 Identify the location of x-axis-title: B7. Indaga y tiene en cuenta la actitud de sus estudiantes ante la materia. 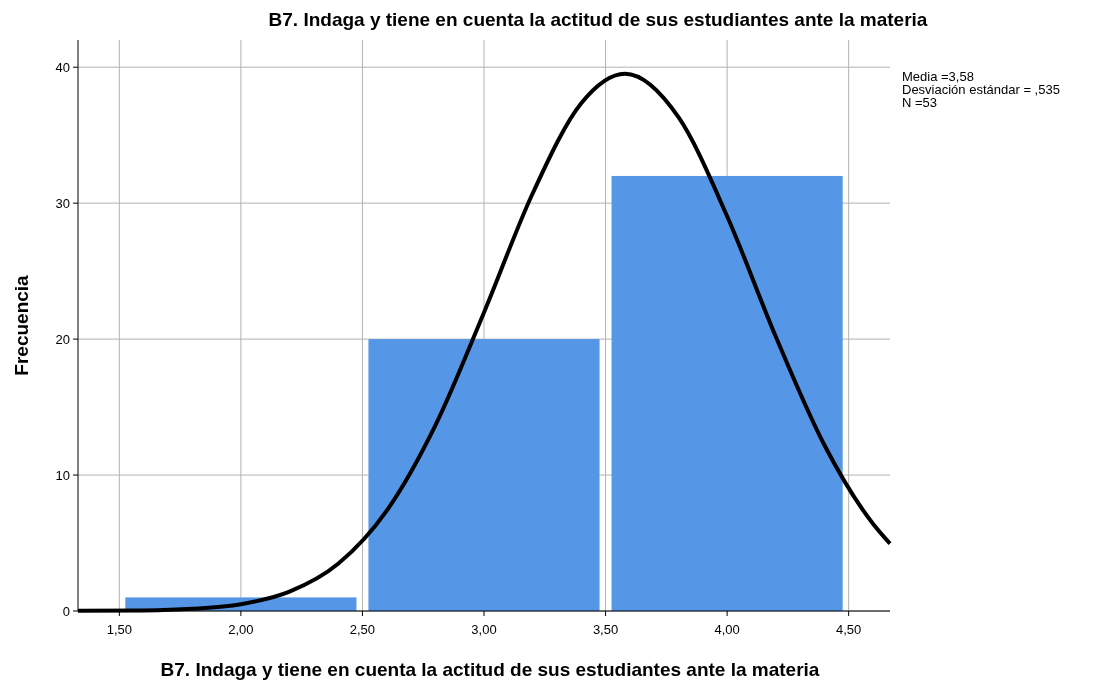
(490, 669).